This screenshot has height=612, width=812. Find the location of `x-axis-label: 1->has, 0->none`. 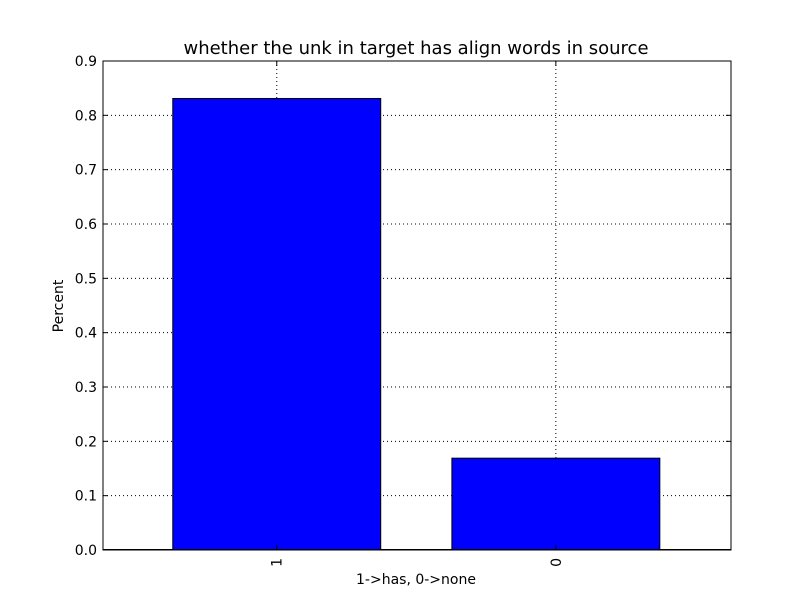

x-axis-label: 1->has, 0->none is located at coordinates (416, 580).